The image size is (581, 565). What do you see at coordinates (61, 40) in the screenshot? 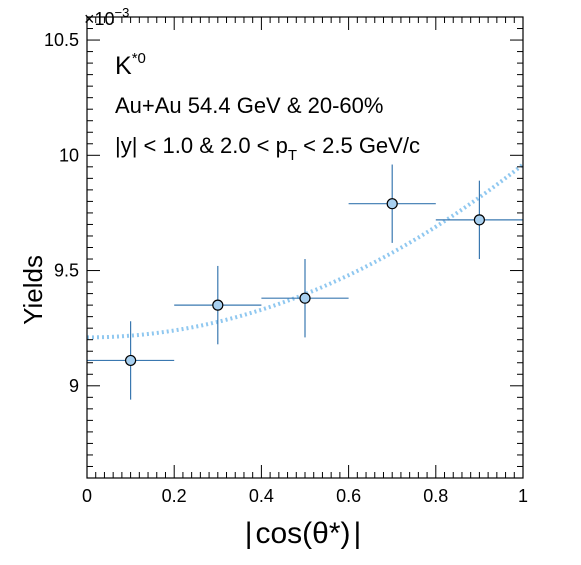
I see `y-tick-label: 10.5` at bounding box center [61, 40].